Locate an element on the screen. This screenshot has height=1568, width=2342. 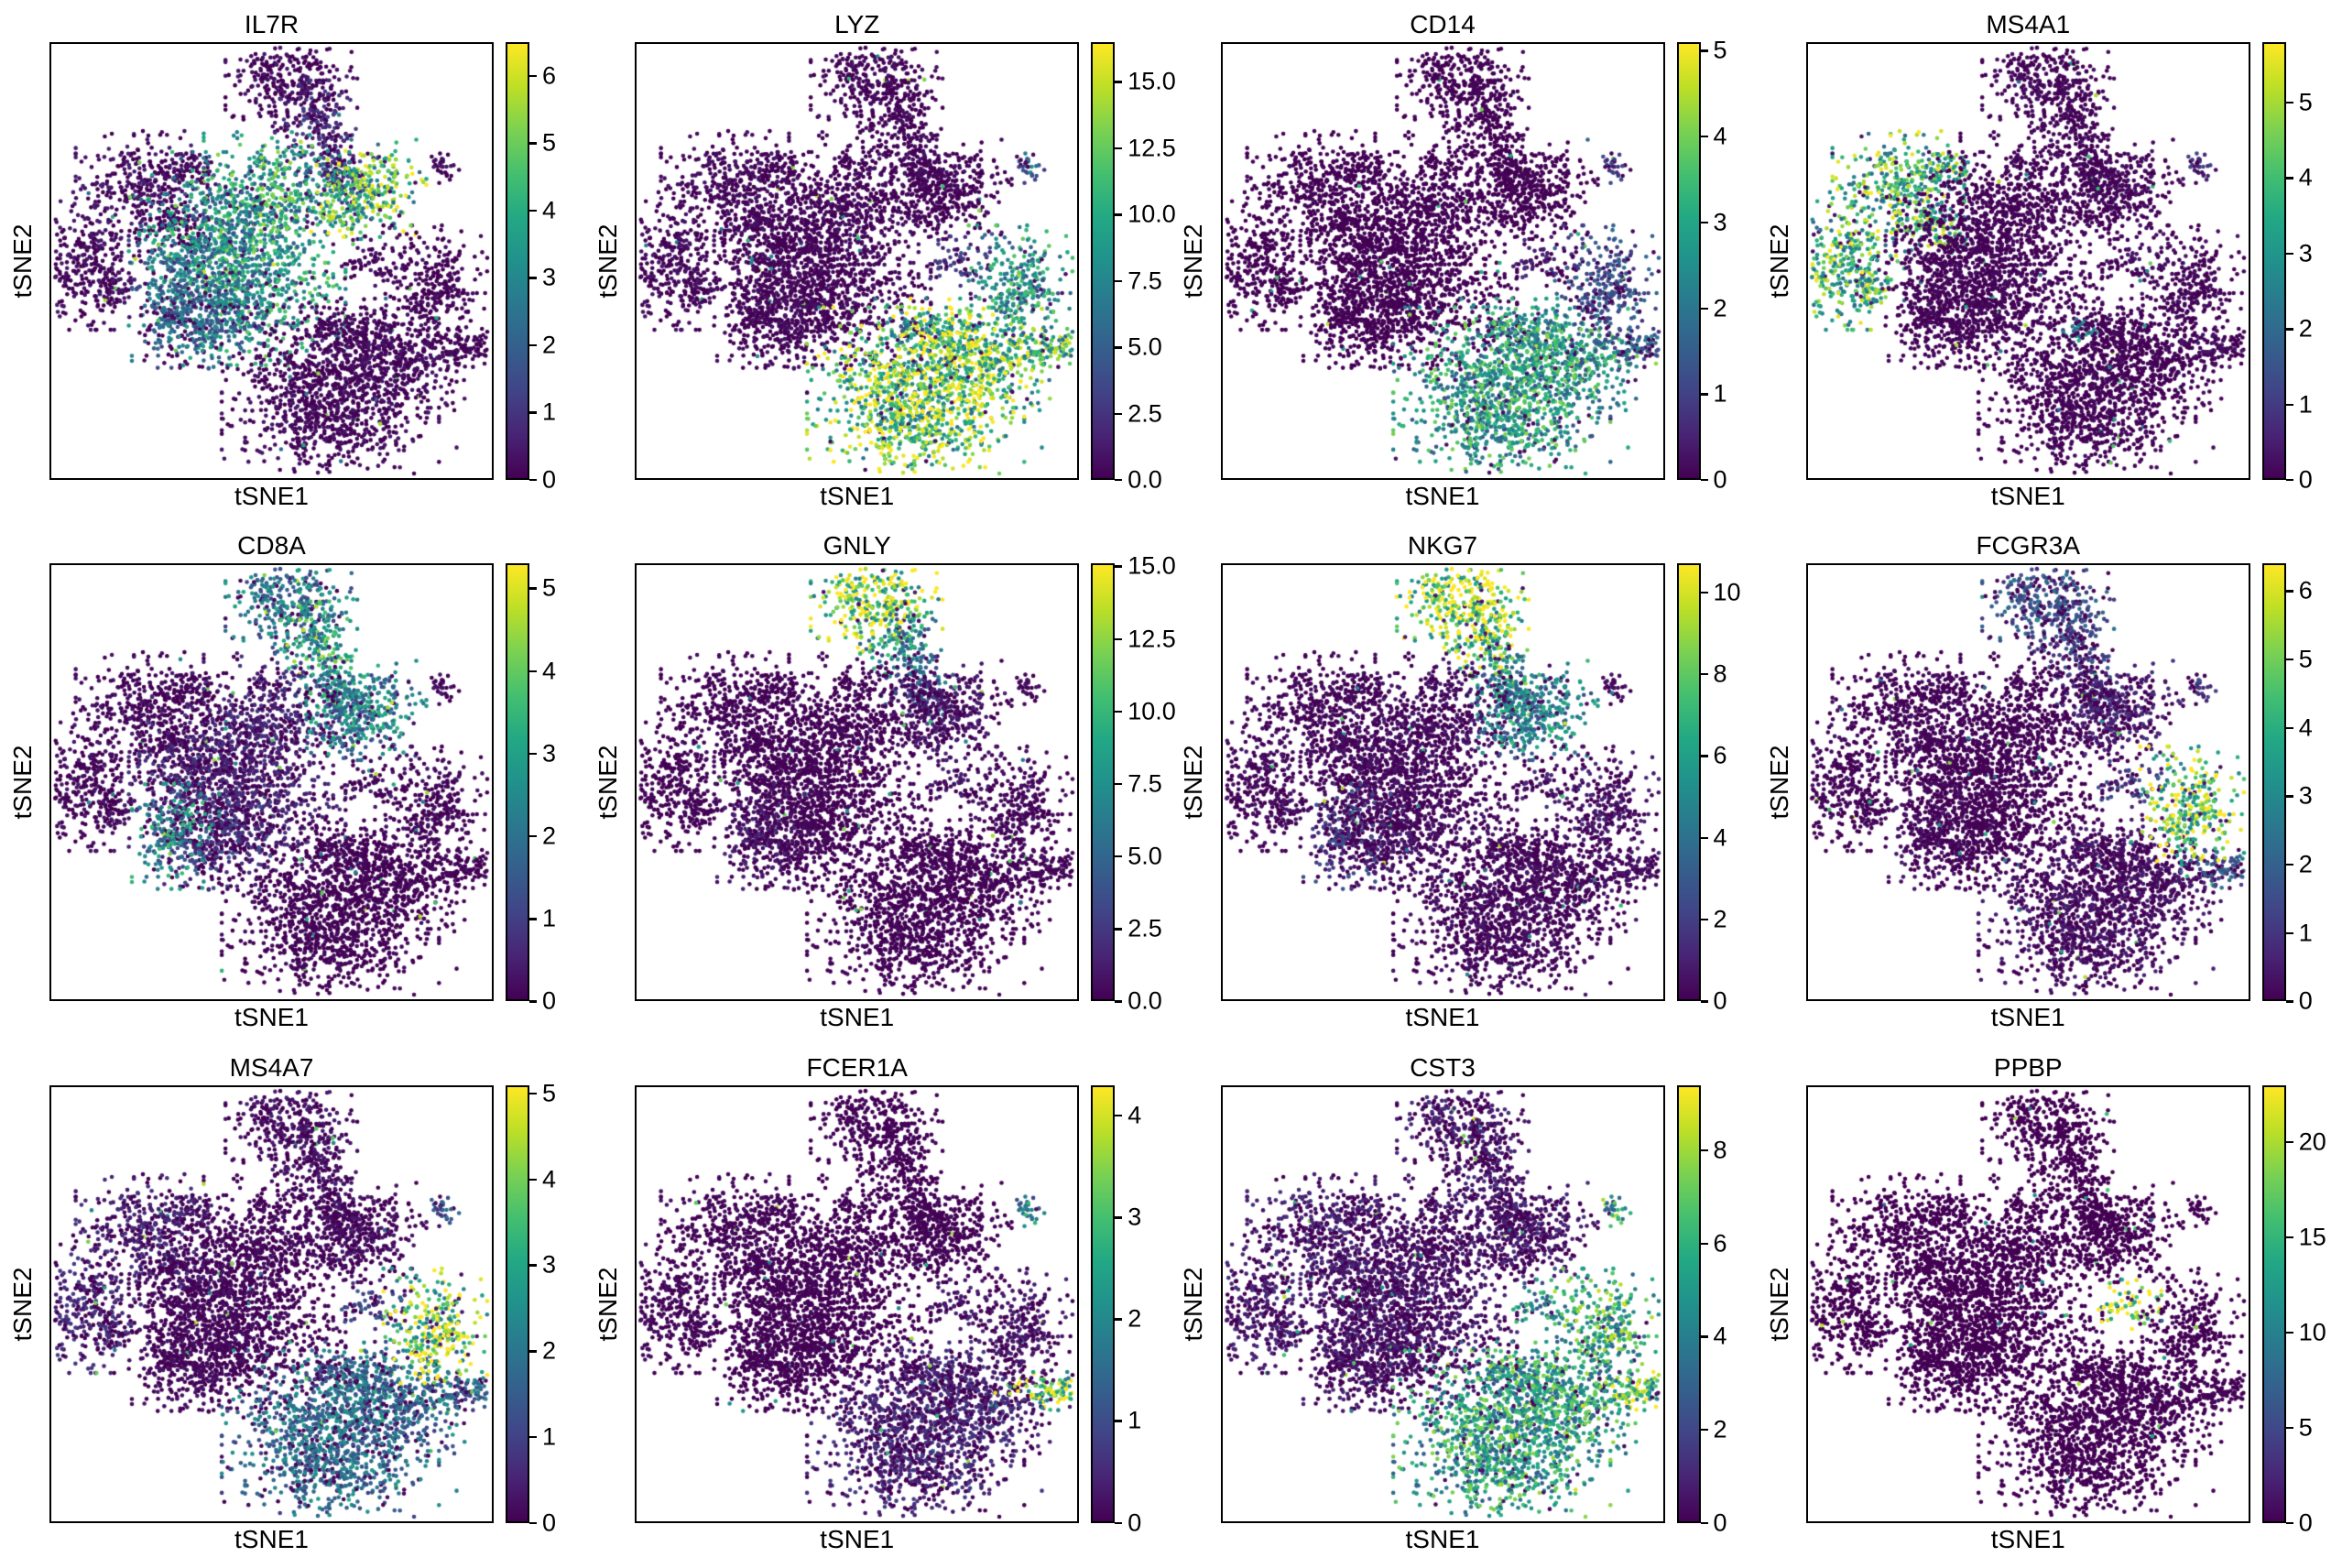
colorbar-ticks: 0.0 2.5 5.0 7.5 10.0 12.5 15.0 is located at coordinates (1154, 268).